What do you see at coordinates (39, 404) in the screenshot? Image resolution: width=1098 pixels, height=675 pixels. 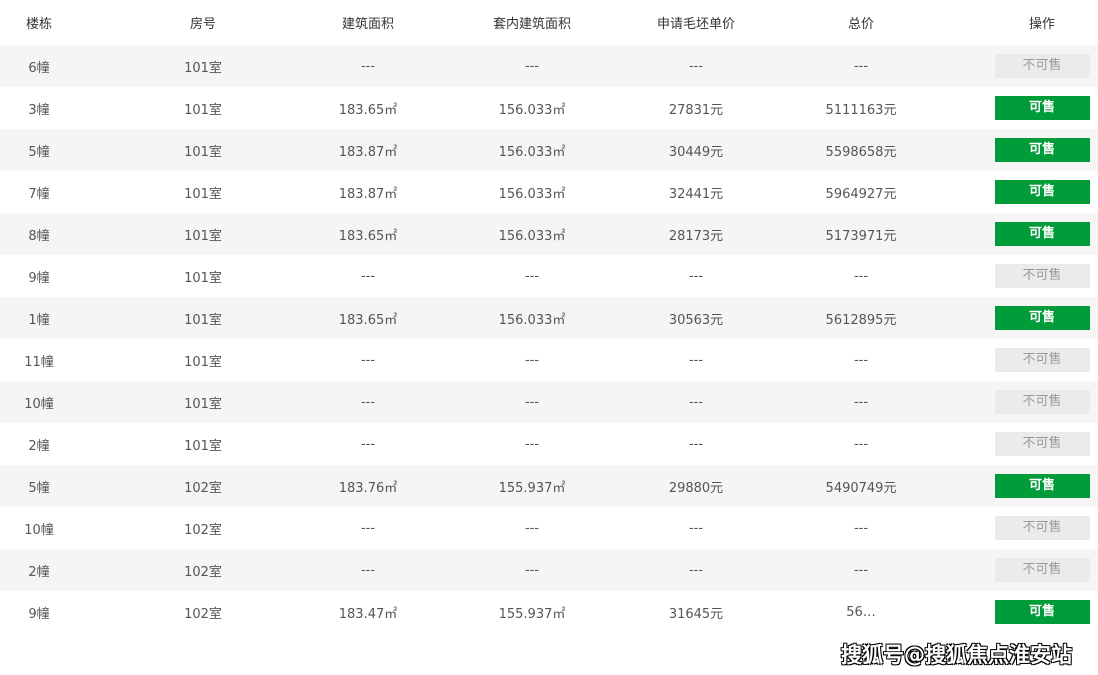 I see `cell-building: 10幢` at bounding box center [39, 404].